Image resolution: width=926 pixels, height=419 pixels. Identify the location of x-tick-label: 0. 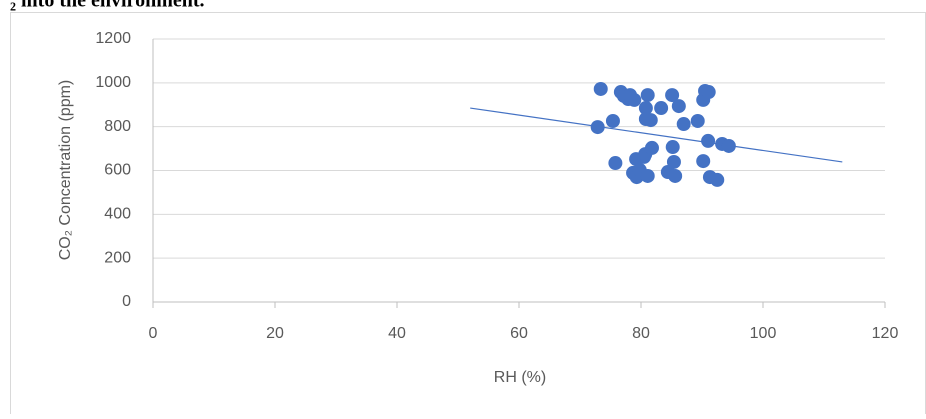
(153, 333).